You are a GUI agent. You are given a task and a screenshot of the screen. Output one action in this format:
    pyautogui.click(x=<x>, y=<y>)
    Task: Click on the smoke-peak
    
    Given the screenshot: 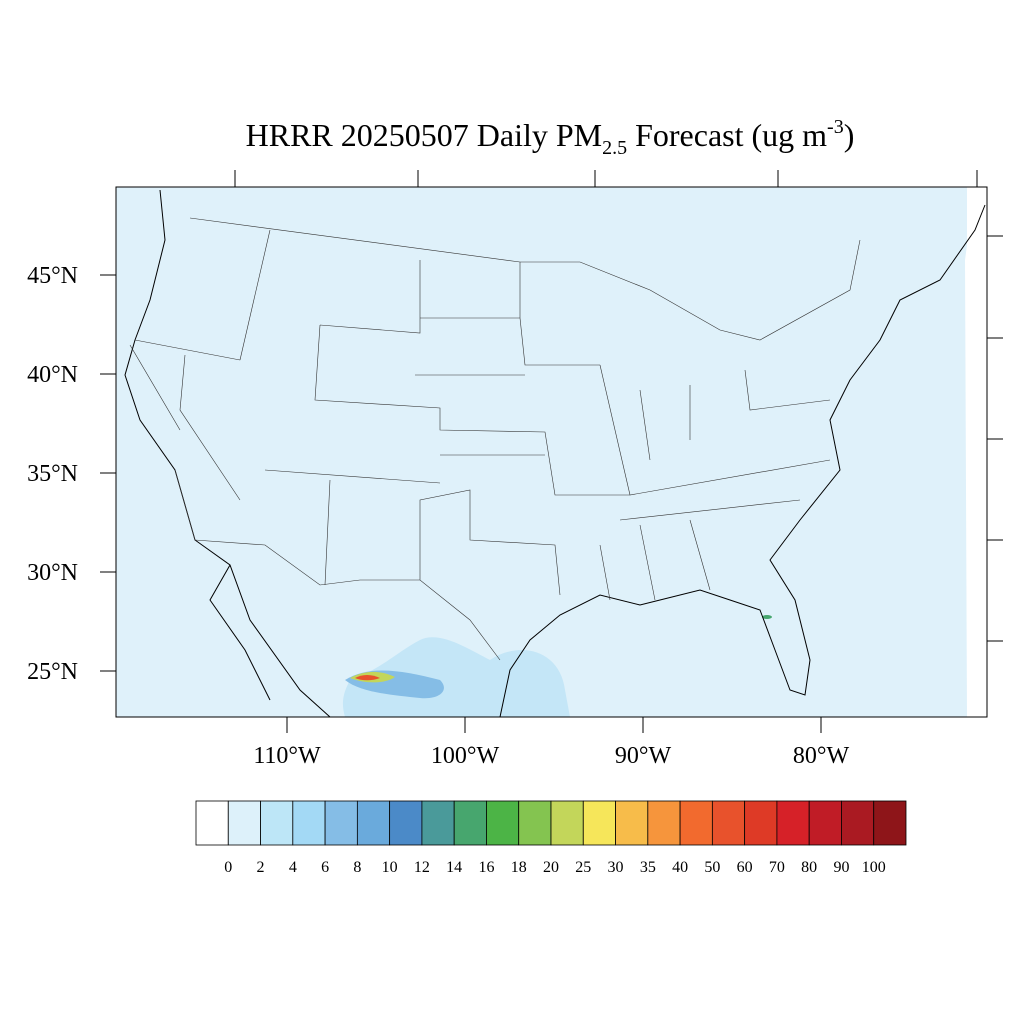 What is the action you would take?
    pyautogui.click(x=367, y=678)
    